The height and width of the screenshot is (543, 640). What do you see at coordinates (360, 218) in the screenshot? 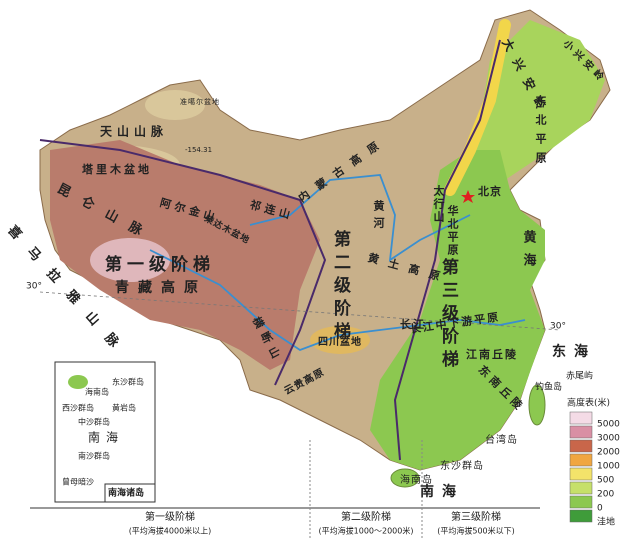
I see `yellow-river` at bounding box center [360, 218].